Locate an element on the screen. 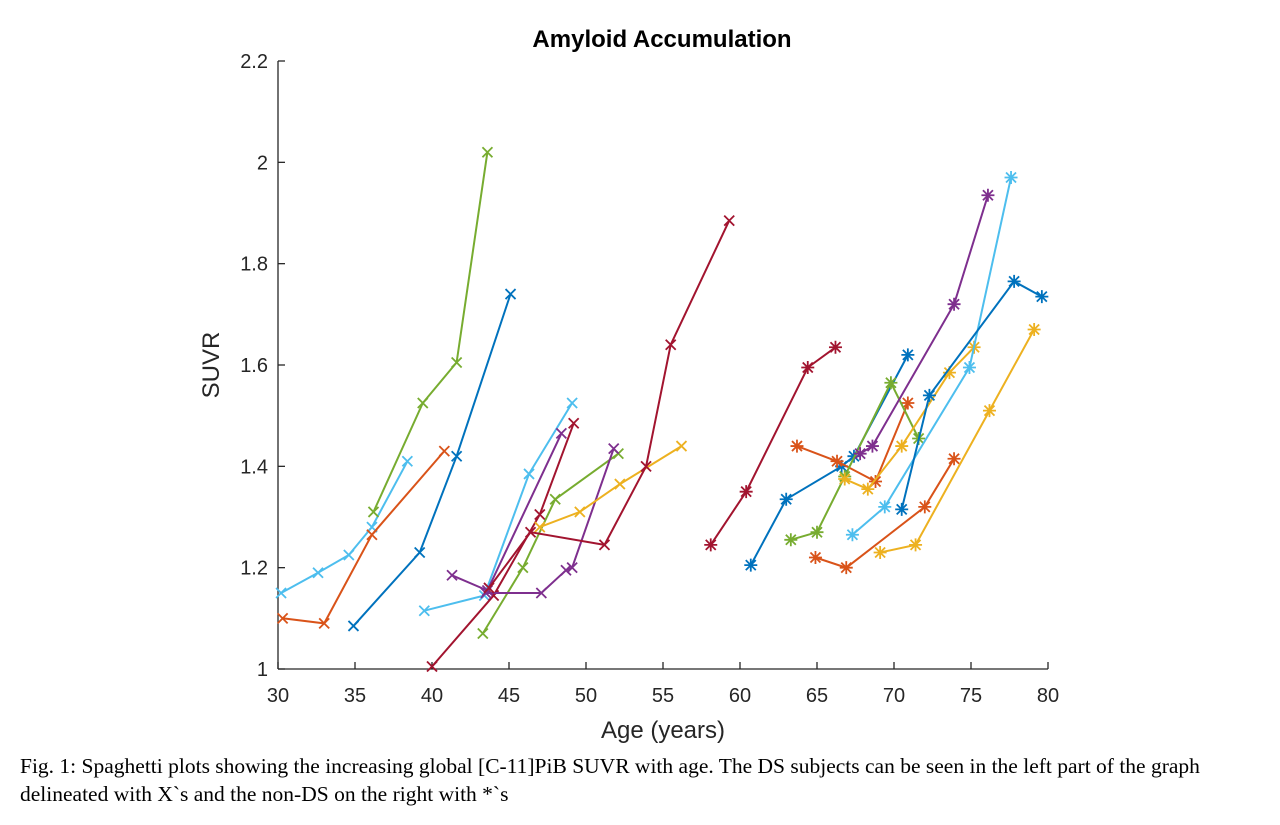 The width and height of the screenshot is (1280, 825). x-tick-label: 65 is located at coordinates (817, 696).